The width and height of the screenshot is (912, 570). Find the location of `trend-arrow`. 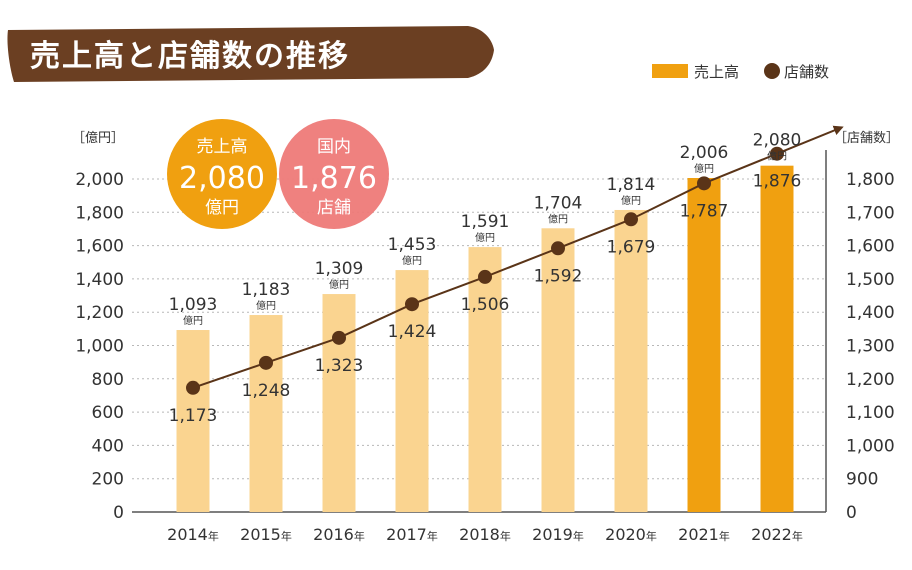

trend-arrow is located at coordinates (810, 140).